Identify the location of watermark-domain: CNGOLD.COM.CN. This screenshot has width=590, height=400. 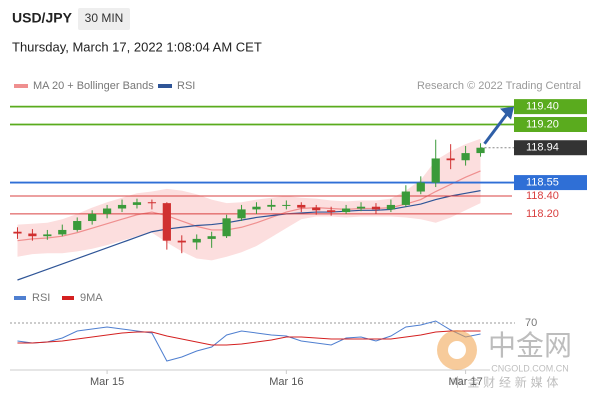
(530, 368).